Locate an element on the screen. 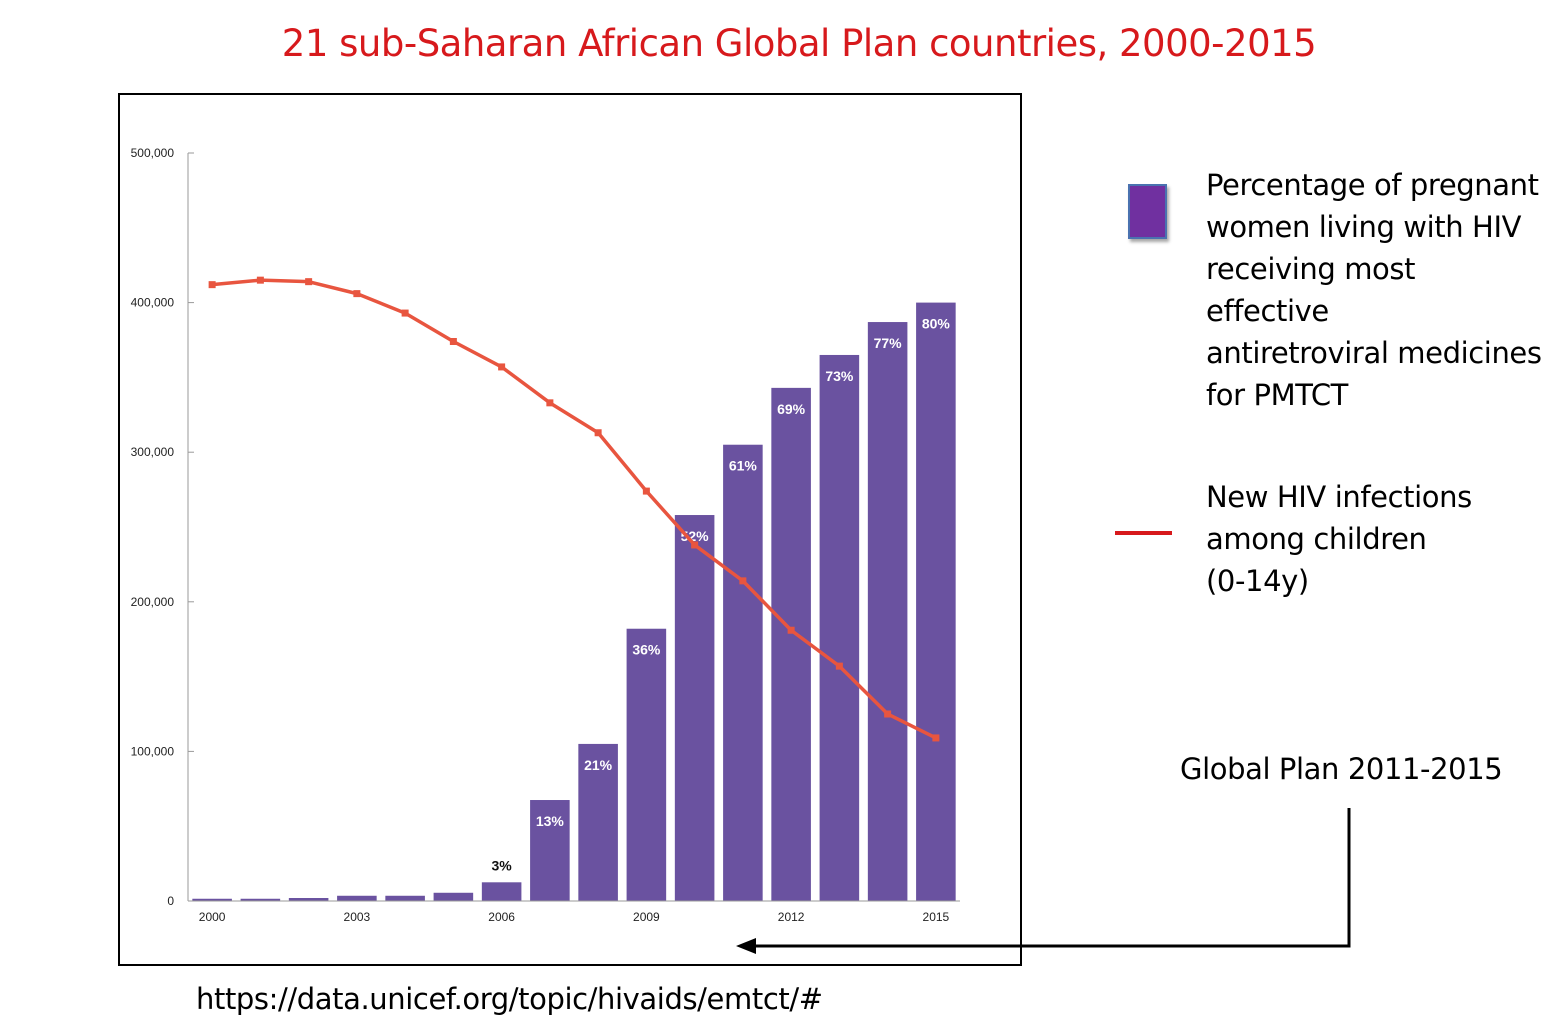  bar-data-label: 61% is located at coordinates (743, 466).